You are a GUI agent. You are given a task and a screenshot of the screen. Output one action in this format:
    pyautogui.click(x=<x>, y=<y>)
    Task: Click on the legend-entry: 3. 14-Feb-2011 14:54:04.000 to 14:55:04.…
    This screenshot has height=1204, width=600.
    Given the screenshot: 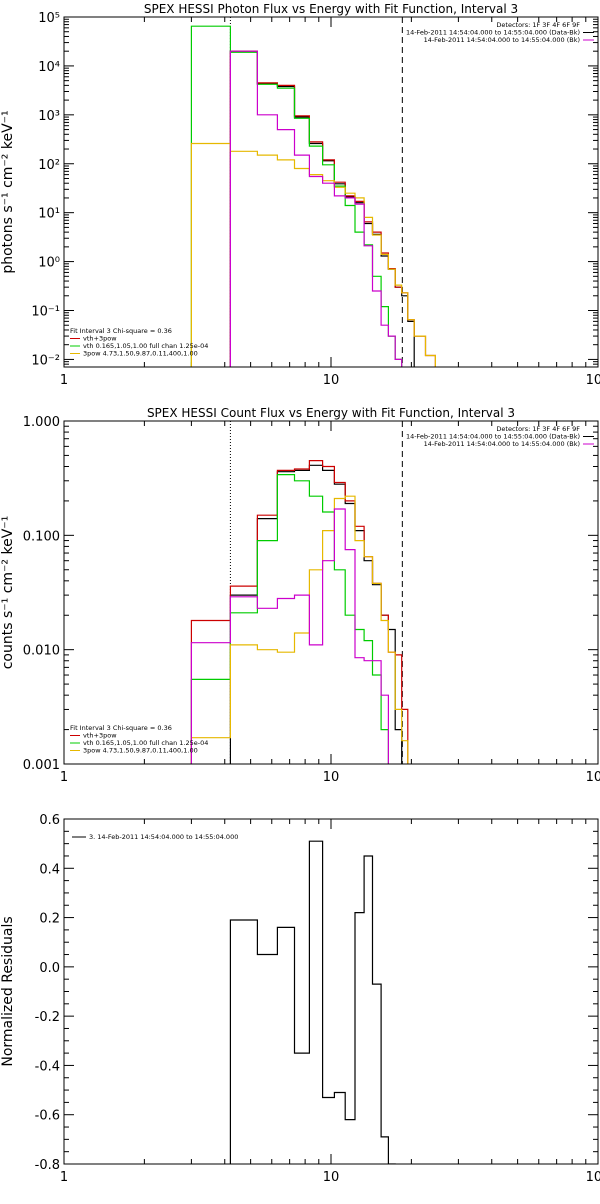 What is the action you would take?
    pyautogui.click(x=163, y=837)
    